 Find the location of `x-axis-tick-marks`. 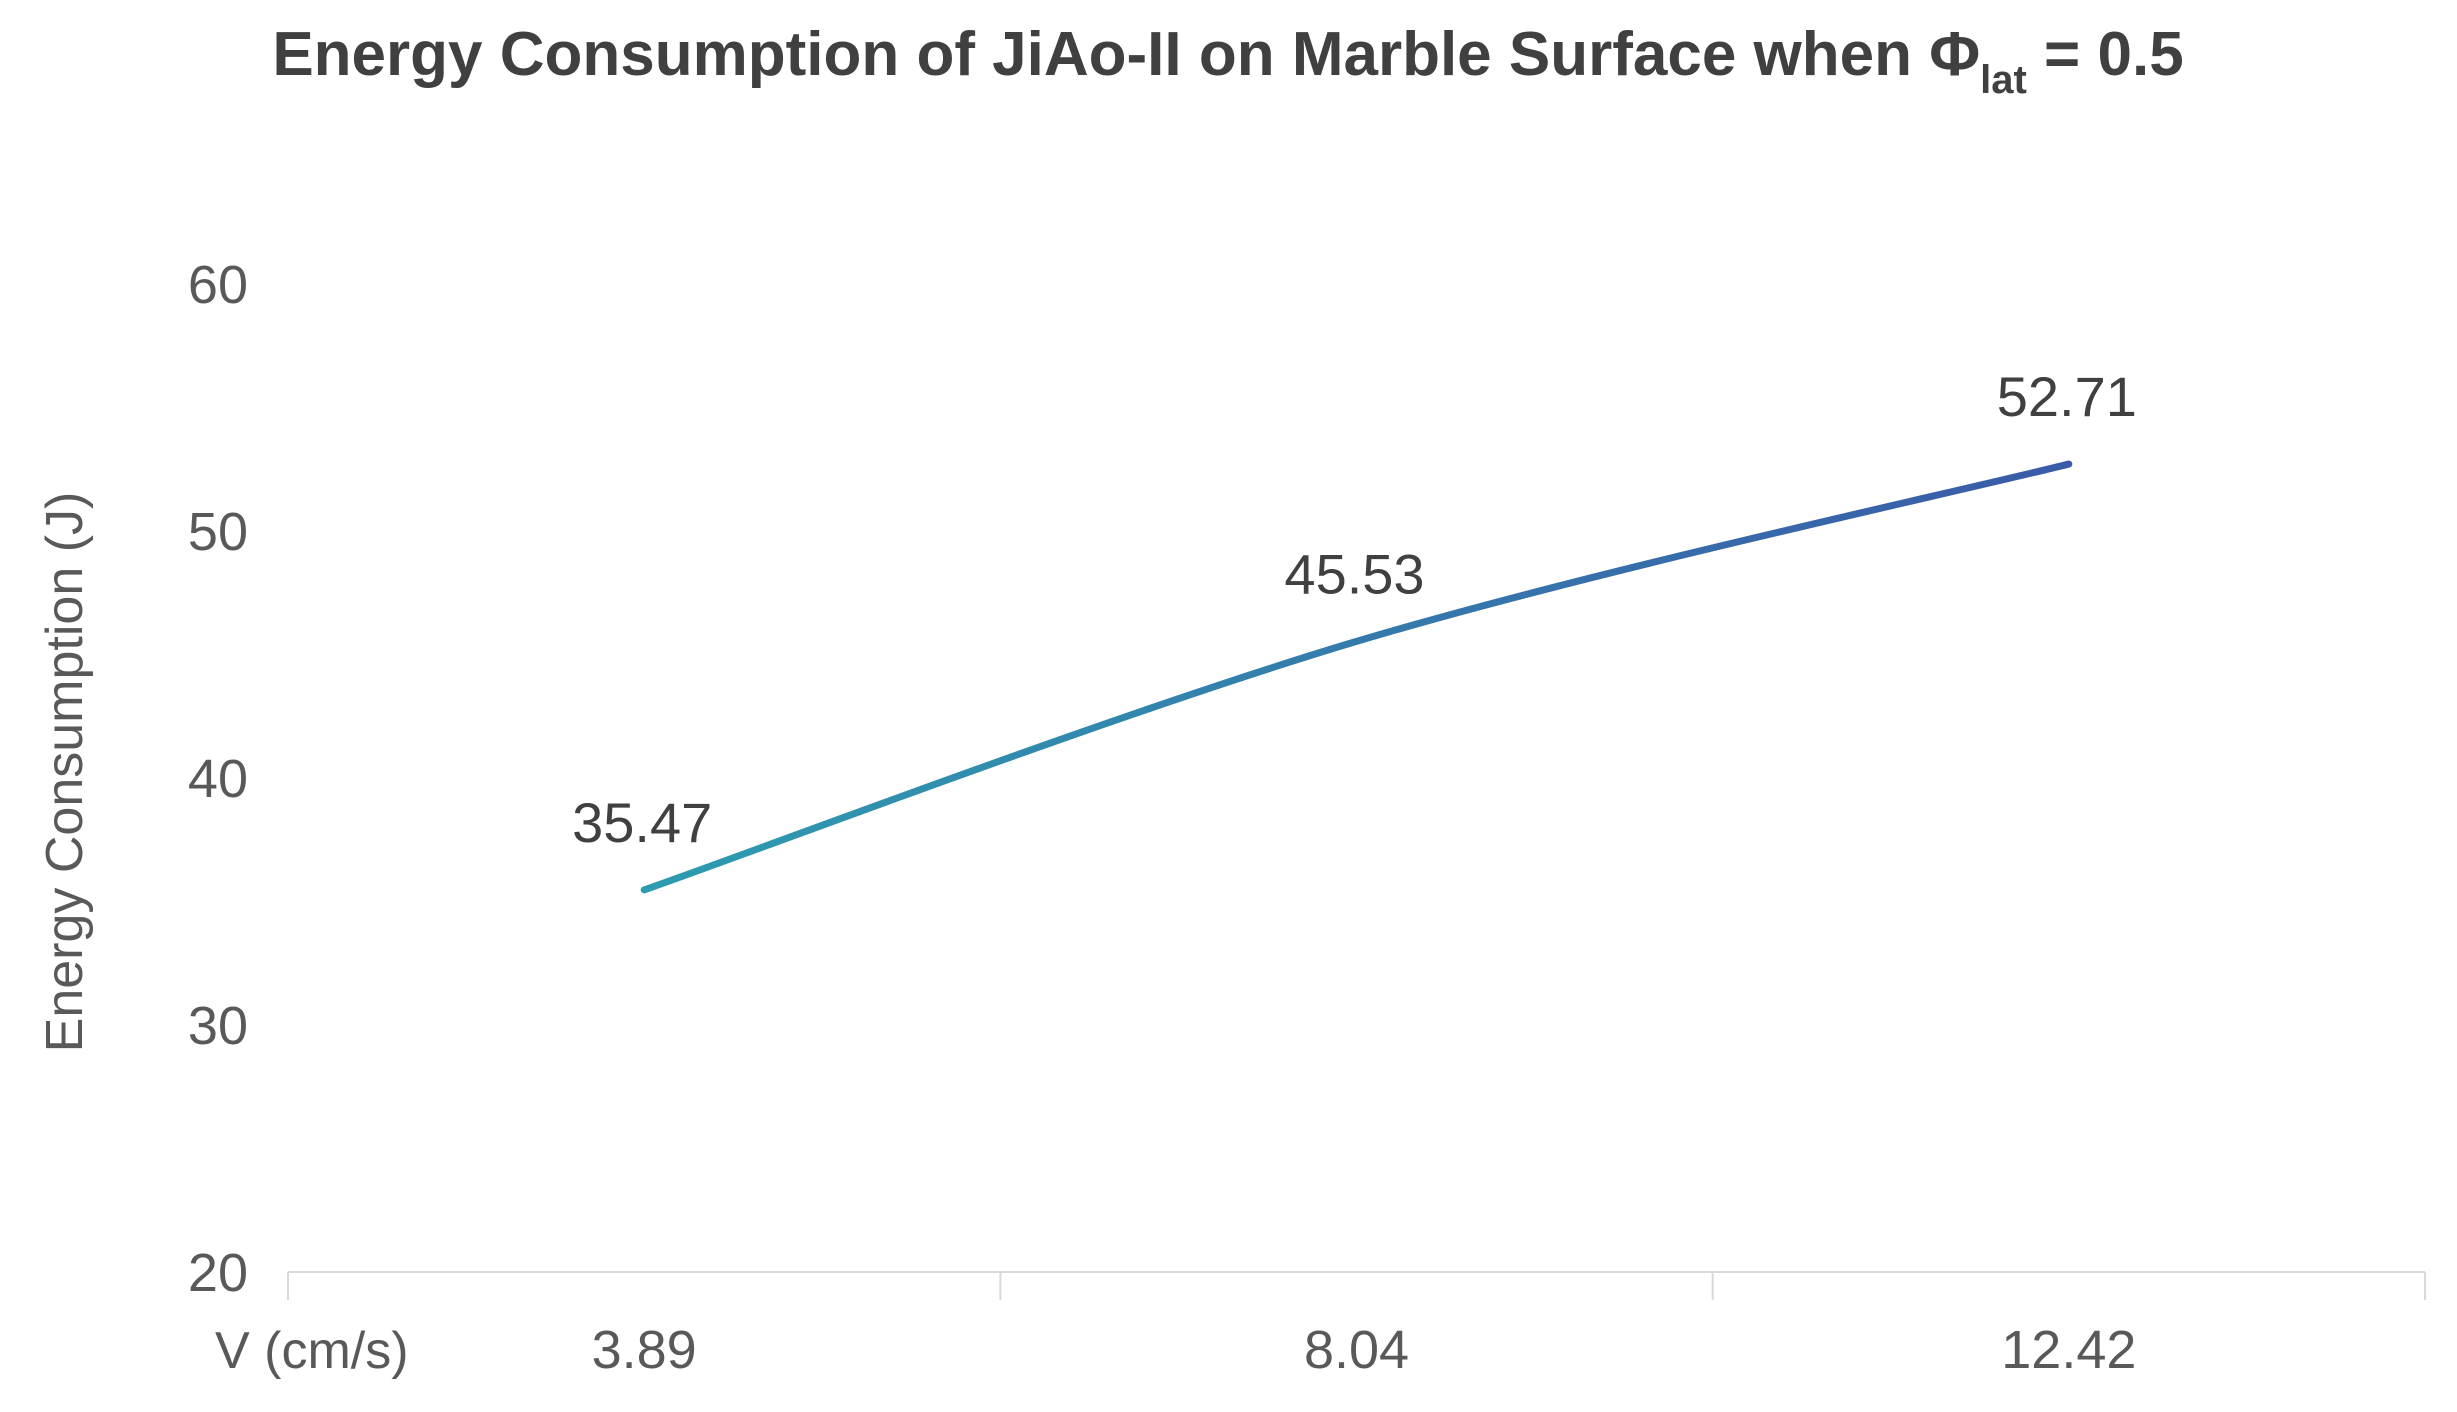

x-axis-tick-marks is located at coordinates (1356, 1286).